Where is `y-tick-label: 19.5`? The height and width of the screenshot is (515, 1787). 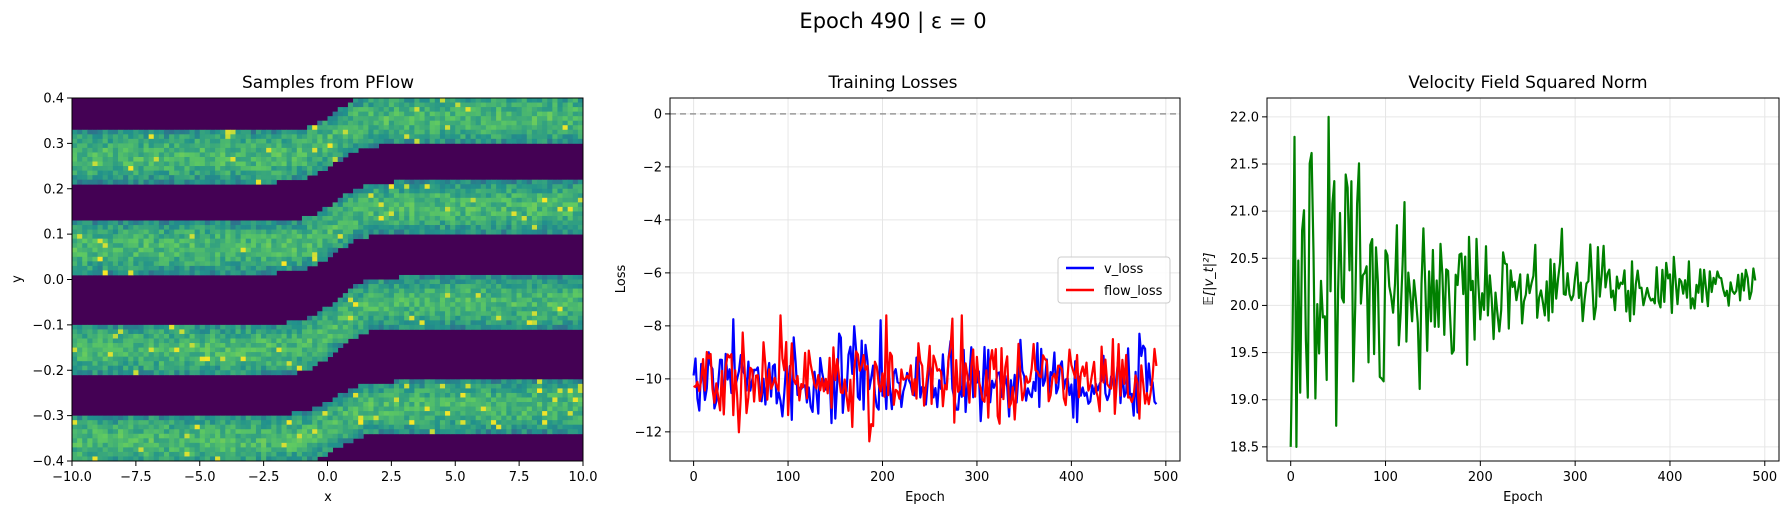
y-tick-label: 19.5 is located at coordinates (1244, 353).